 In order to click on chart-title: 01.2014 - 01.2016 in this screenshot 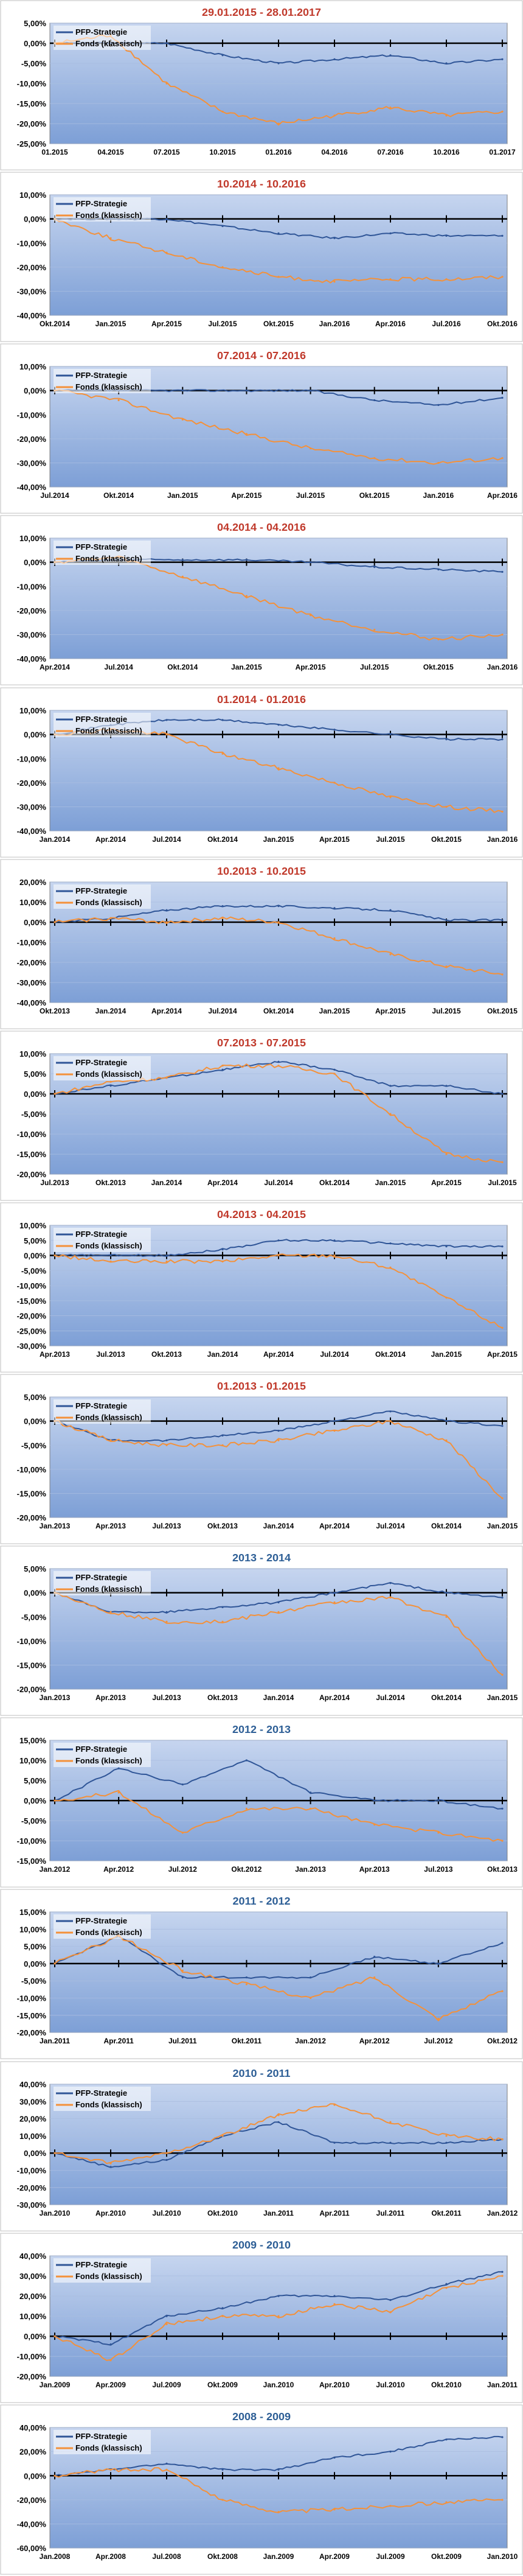, I will do `click(261, 699)`.